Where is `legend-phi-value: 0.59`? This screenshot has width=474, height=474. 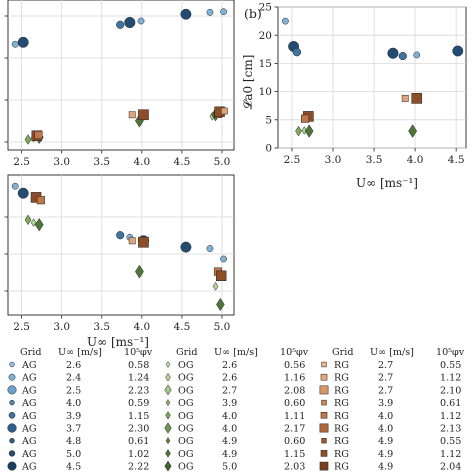 legend-phi-value: 0.59 is located at coordinates (138, 403).